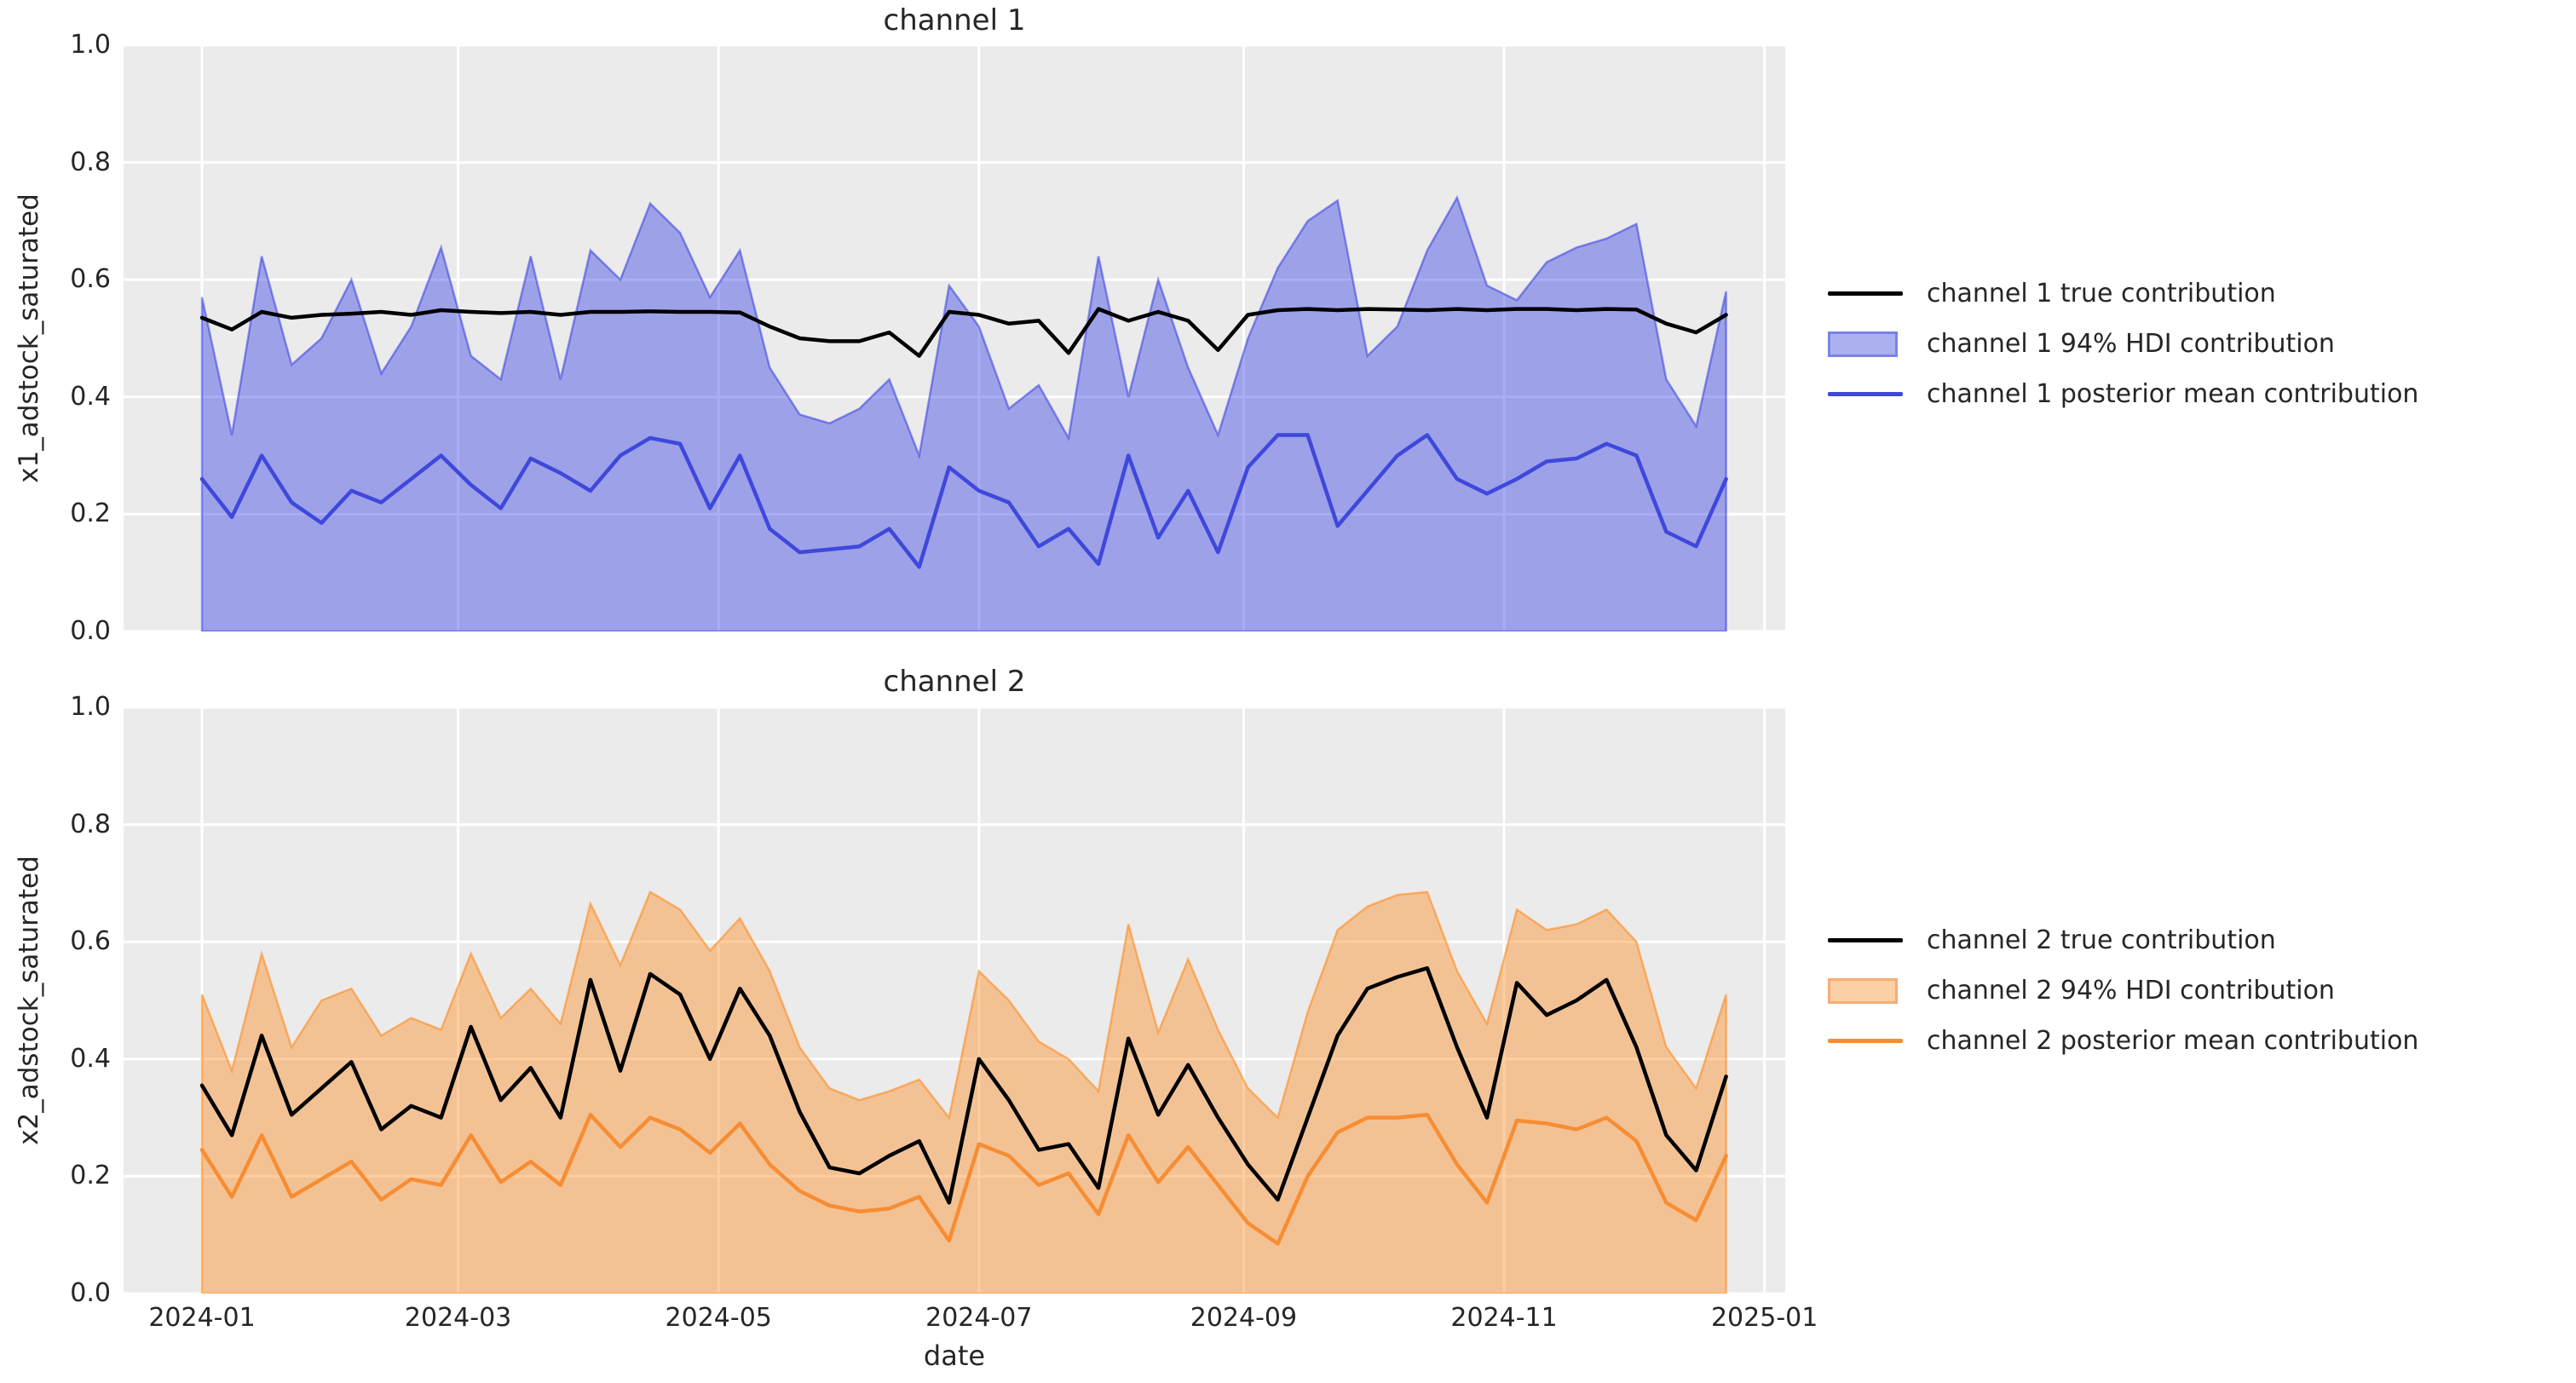  Describe the element at coordinates (954, 1356) in the screenshot. I see `x-axis-label: date` at that location.